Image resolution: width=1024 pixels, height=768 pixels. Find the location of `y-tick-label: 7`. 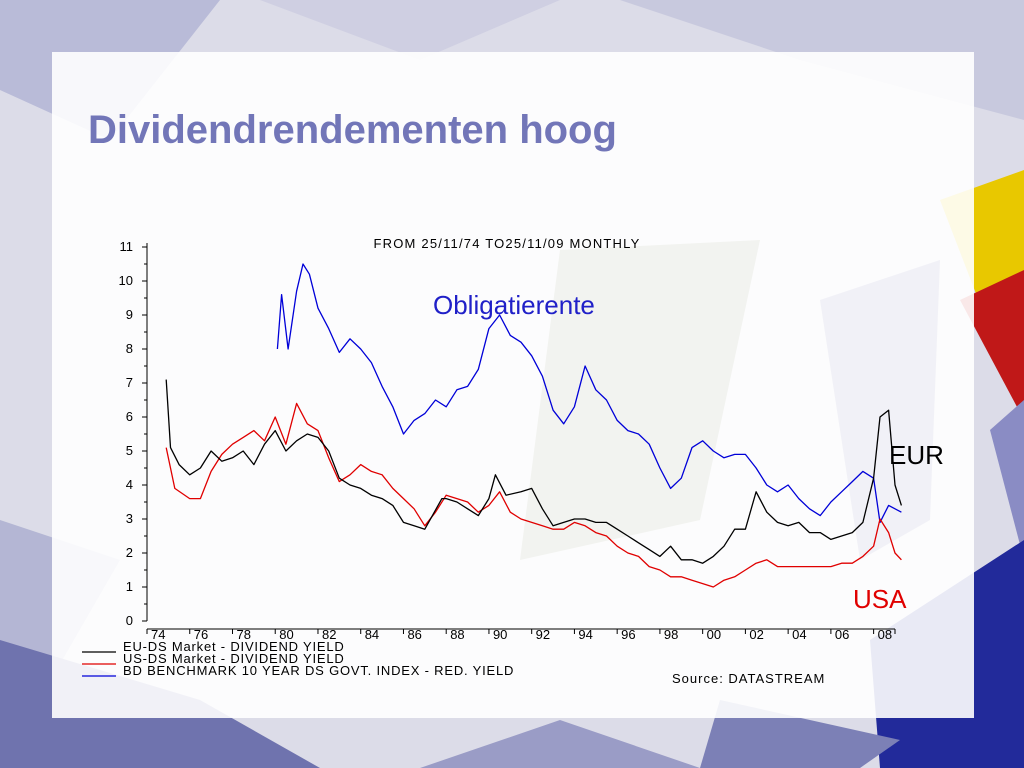

y-tick-label: 7 is located at coordinates (129, 382).